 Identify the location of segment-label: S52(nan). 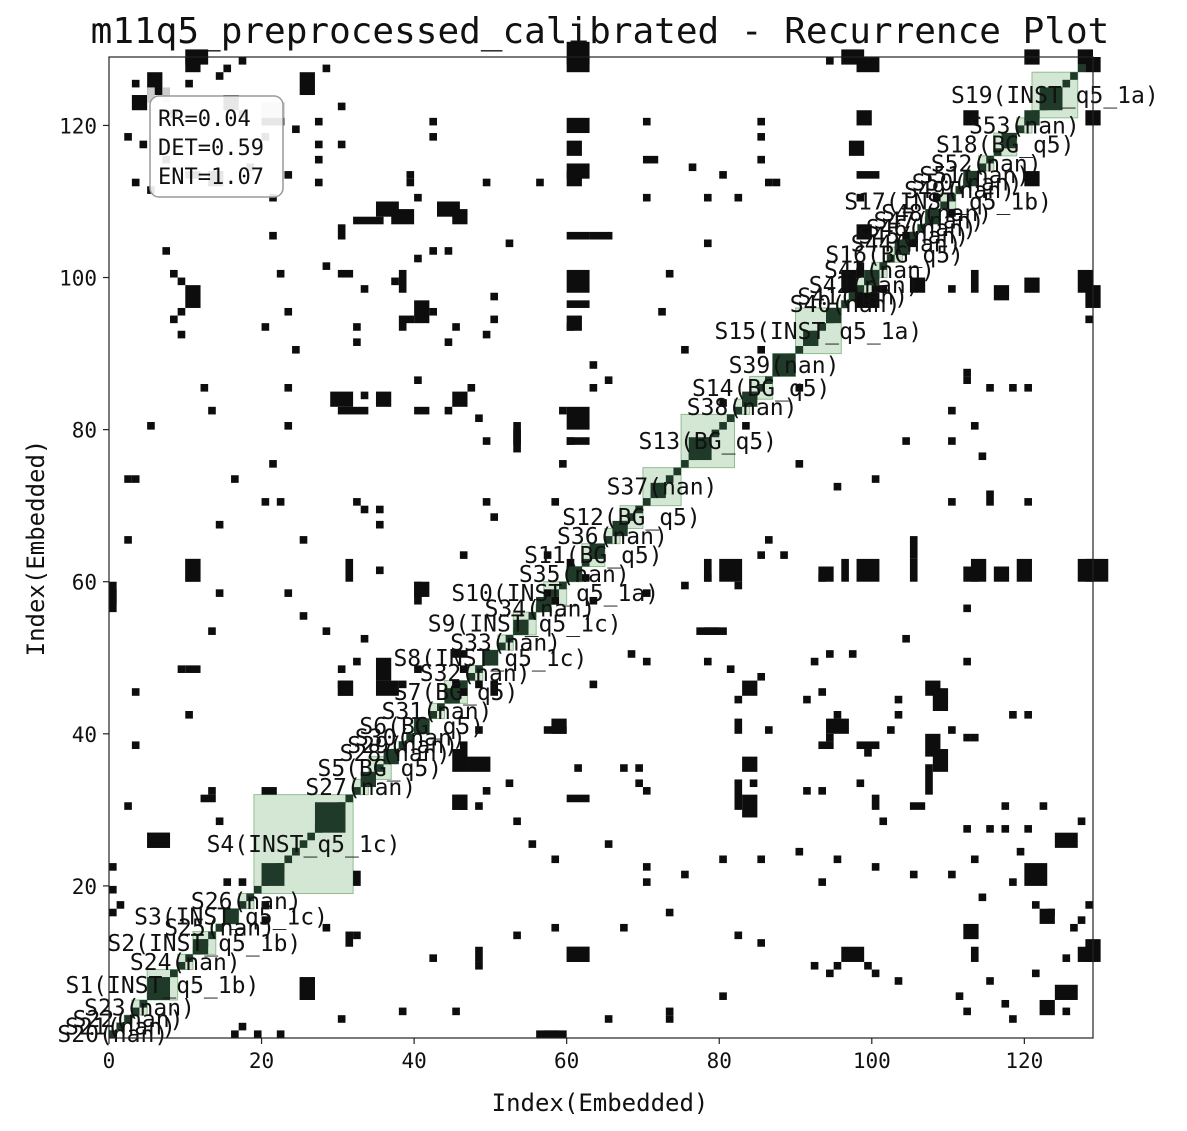
(986, 164).